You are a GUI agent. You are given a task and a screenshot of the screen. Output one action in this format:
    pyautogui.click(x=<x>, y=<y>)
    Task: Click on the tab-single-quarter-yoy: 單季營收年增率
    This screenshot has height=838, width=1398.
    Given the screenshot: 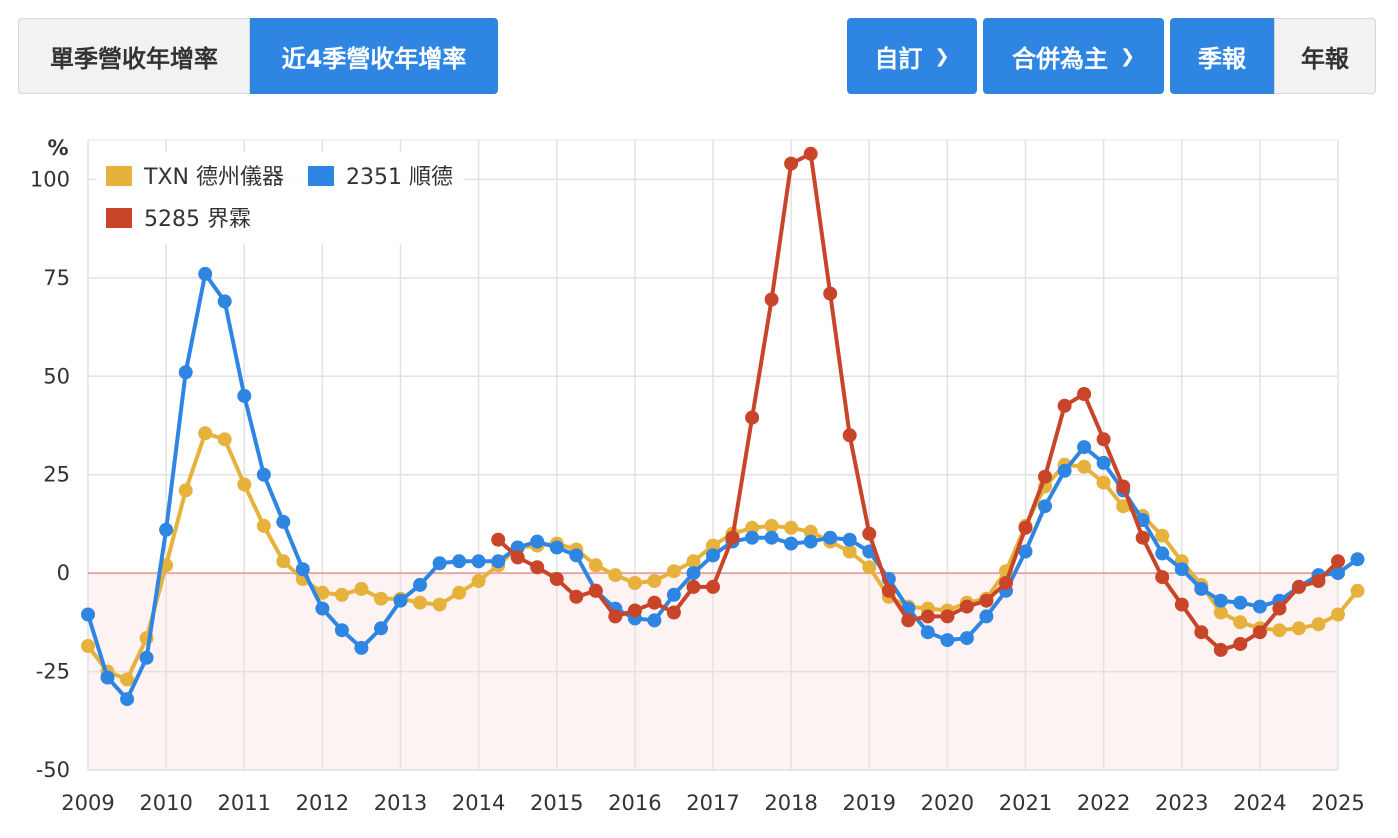 What is the action you would take?
    pyautogui.click(x=134, y=56)
    